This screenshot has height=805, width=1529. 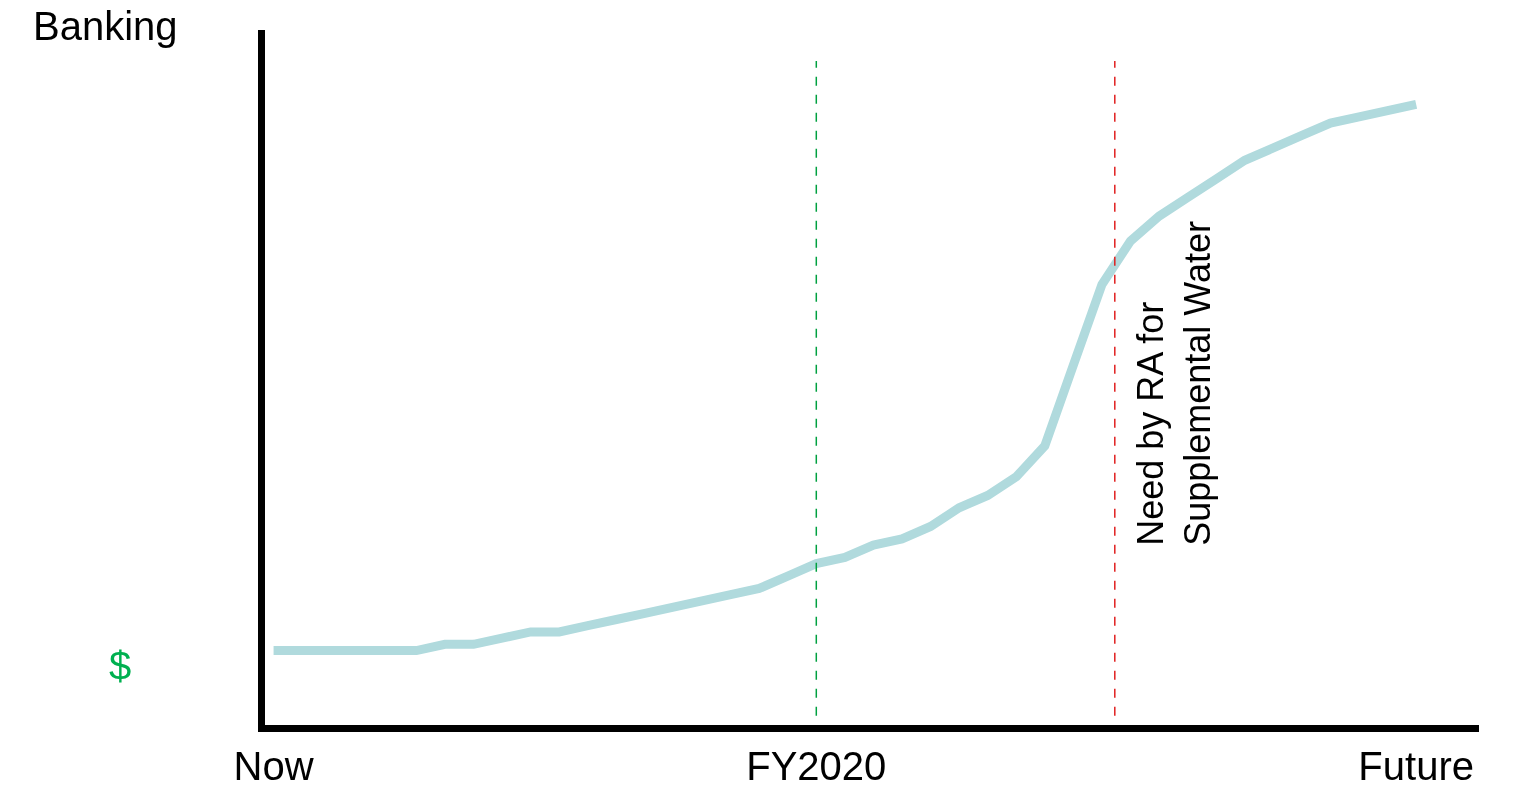 What do you see at coordinates (1174, 383) in the screenshot?
I see `text: Need by RA for Supplemental Water` at bounding box center [1174, 383].